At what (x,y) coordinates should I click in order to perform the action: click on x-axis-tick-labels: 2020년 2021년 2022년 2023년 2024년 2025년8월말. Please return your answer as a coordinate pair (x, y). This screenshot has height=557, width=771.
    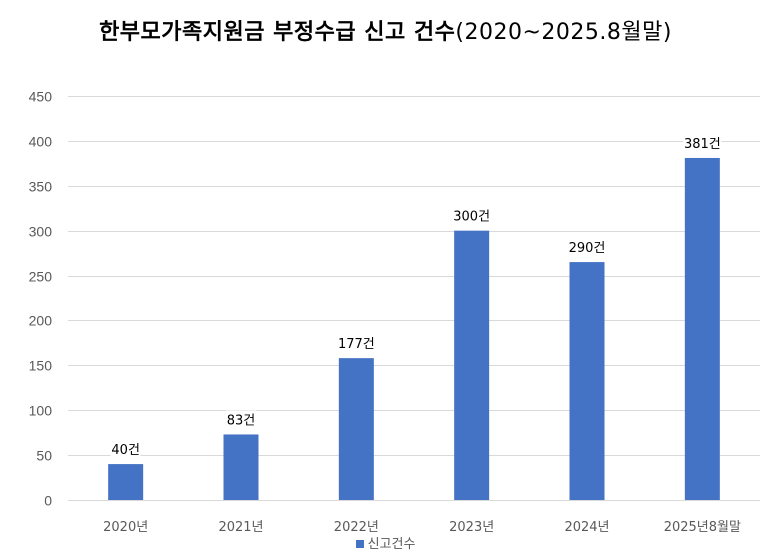
    Looking at the image, I should click on (422, 527).